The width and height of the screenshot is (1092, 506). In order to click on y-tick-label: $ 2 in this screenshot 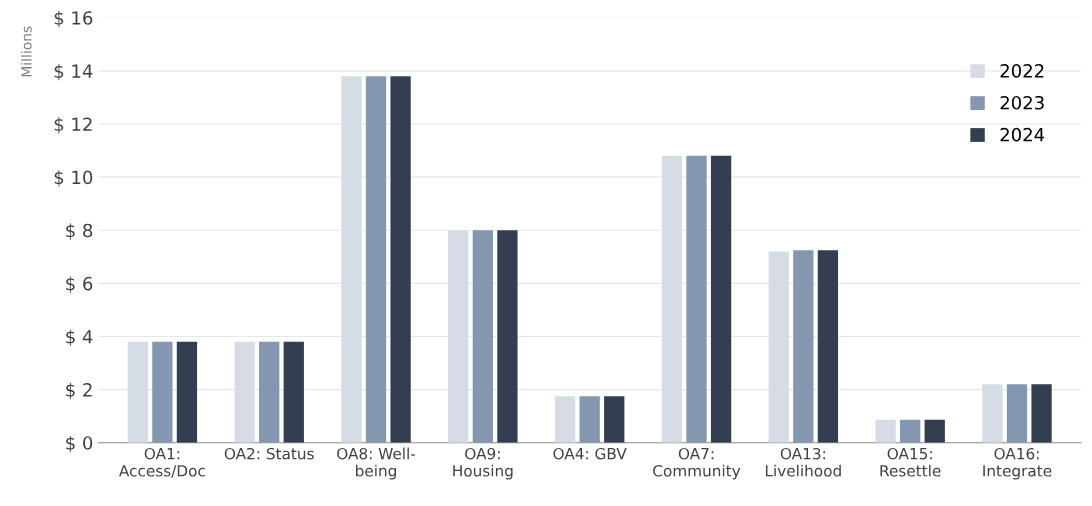, I will do `click(79, 391)`.